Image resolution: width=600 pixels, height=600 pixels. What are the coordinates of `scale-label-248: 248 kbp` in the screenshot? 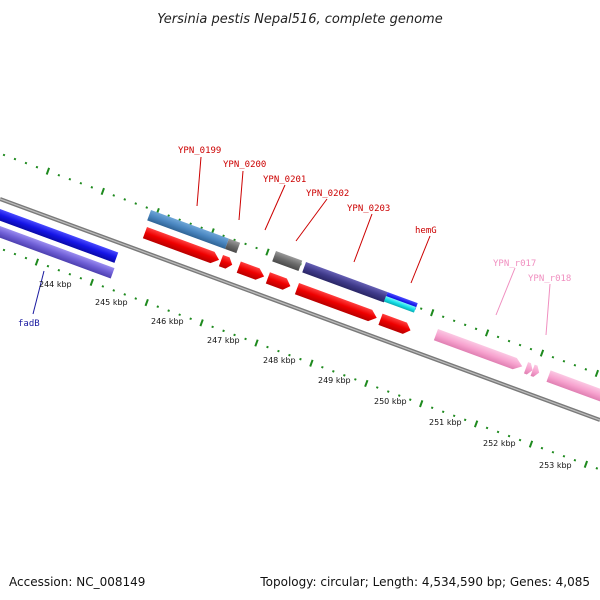 It's located at (279, 360).